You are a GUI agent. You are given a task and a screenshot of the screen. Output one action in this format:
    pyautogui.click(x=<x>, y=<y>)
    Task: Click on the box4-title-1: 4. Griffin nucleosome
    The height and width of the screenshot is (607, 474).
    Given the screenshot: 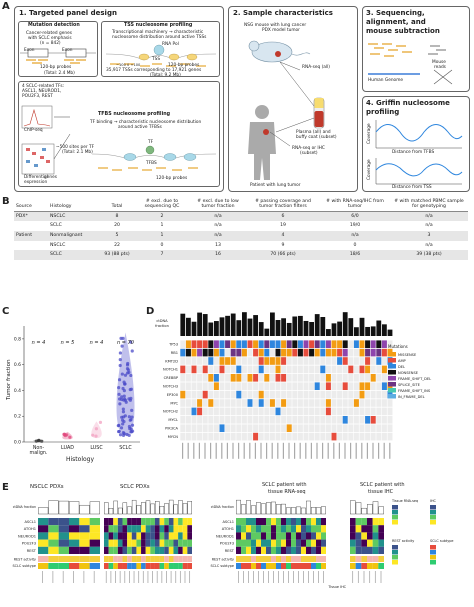 What is the action you would take?
    pyautogui.click(x=408, y=103)
    